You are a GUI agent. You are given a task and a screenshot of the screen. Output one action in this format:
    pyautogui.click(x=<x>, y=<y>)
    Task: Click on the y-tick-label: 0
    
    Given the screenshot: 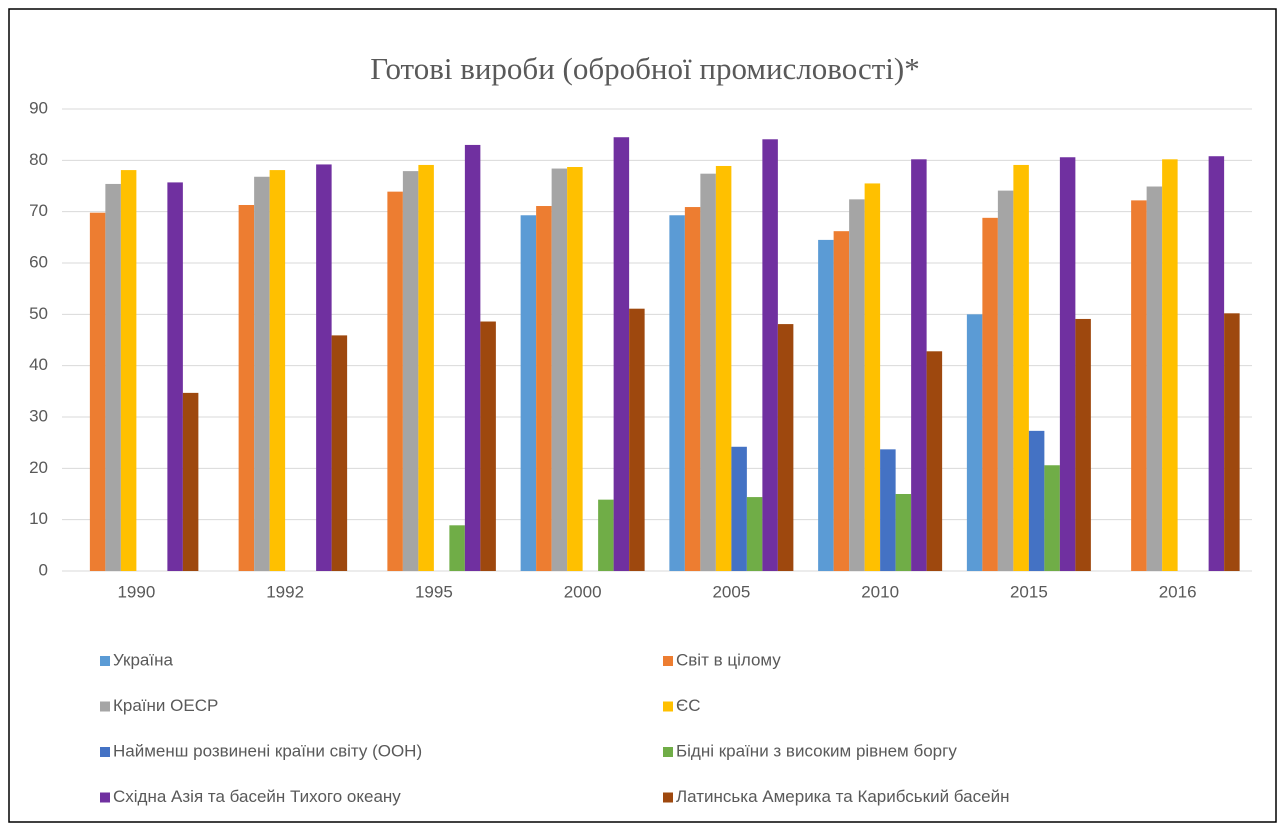 What is the action you would take?
    pyautogui.click(x=43, y=569)
    